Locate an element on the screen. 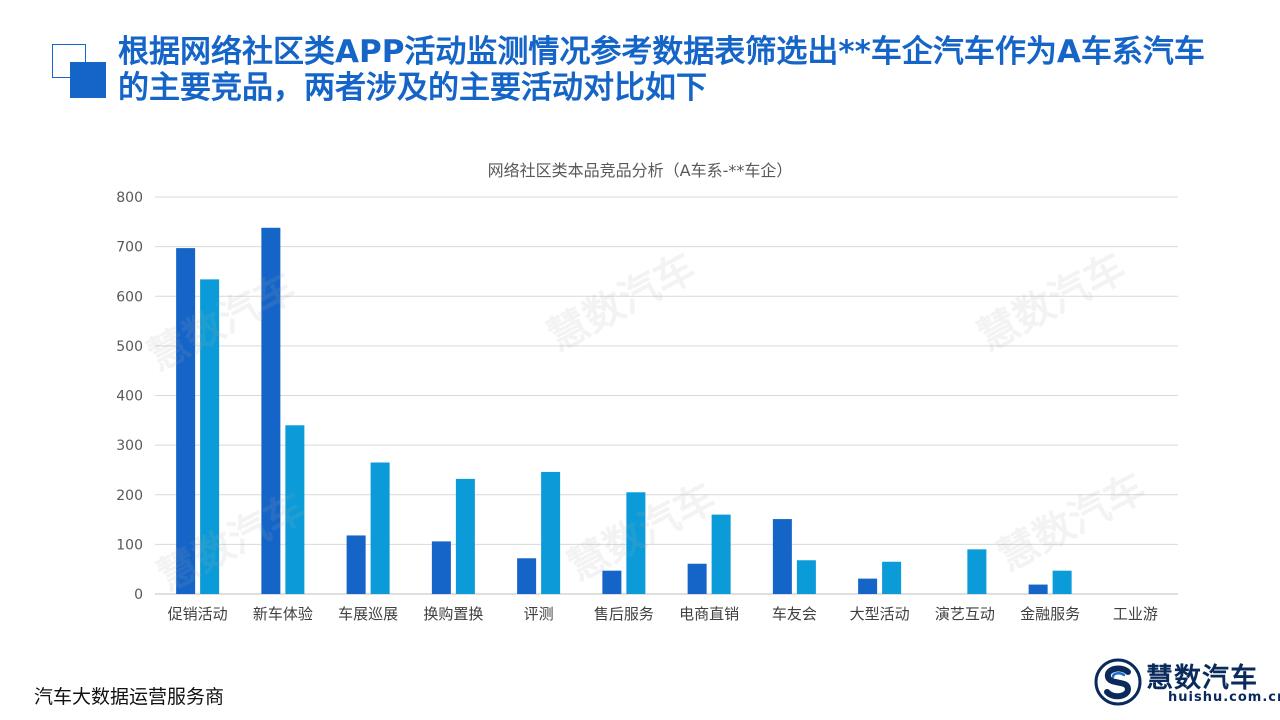 The height and width of the screenshot is (720, 1280). y-tick-label: 400 is located at coordinates (129, 397).